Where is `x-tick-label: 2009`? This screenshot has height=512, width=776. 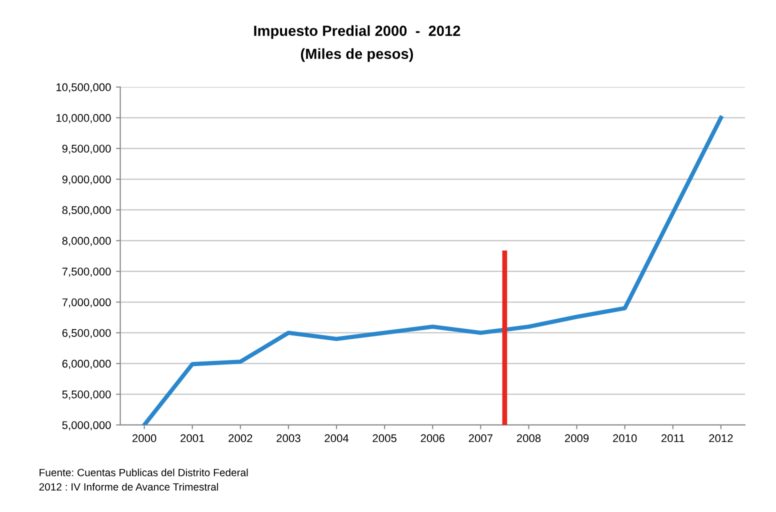
x-tick-label: 2009 is located at coordinates (576, 438).